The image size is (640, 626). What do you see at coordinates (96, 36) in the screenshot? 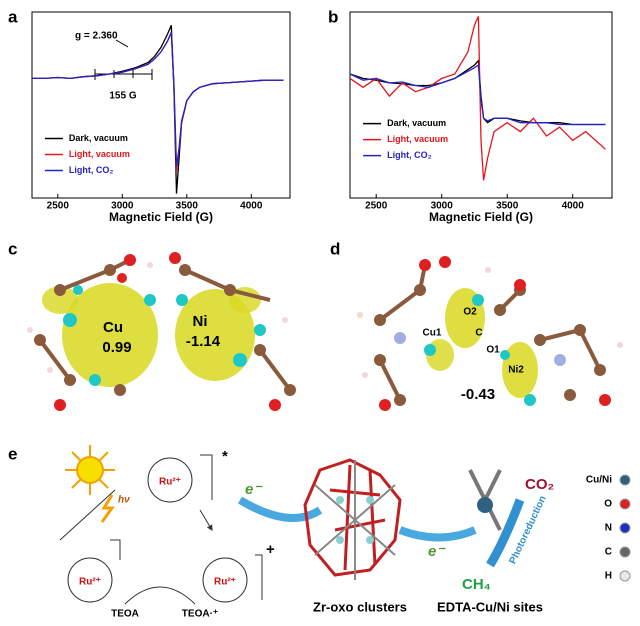
I see `annotation: g = 2.360` at bounding box center [96, 36].